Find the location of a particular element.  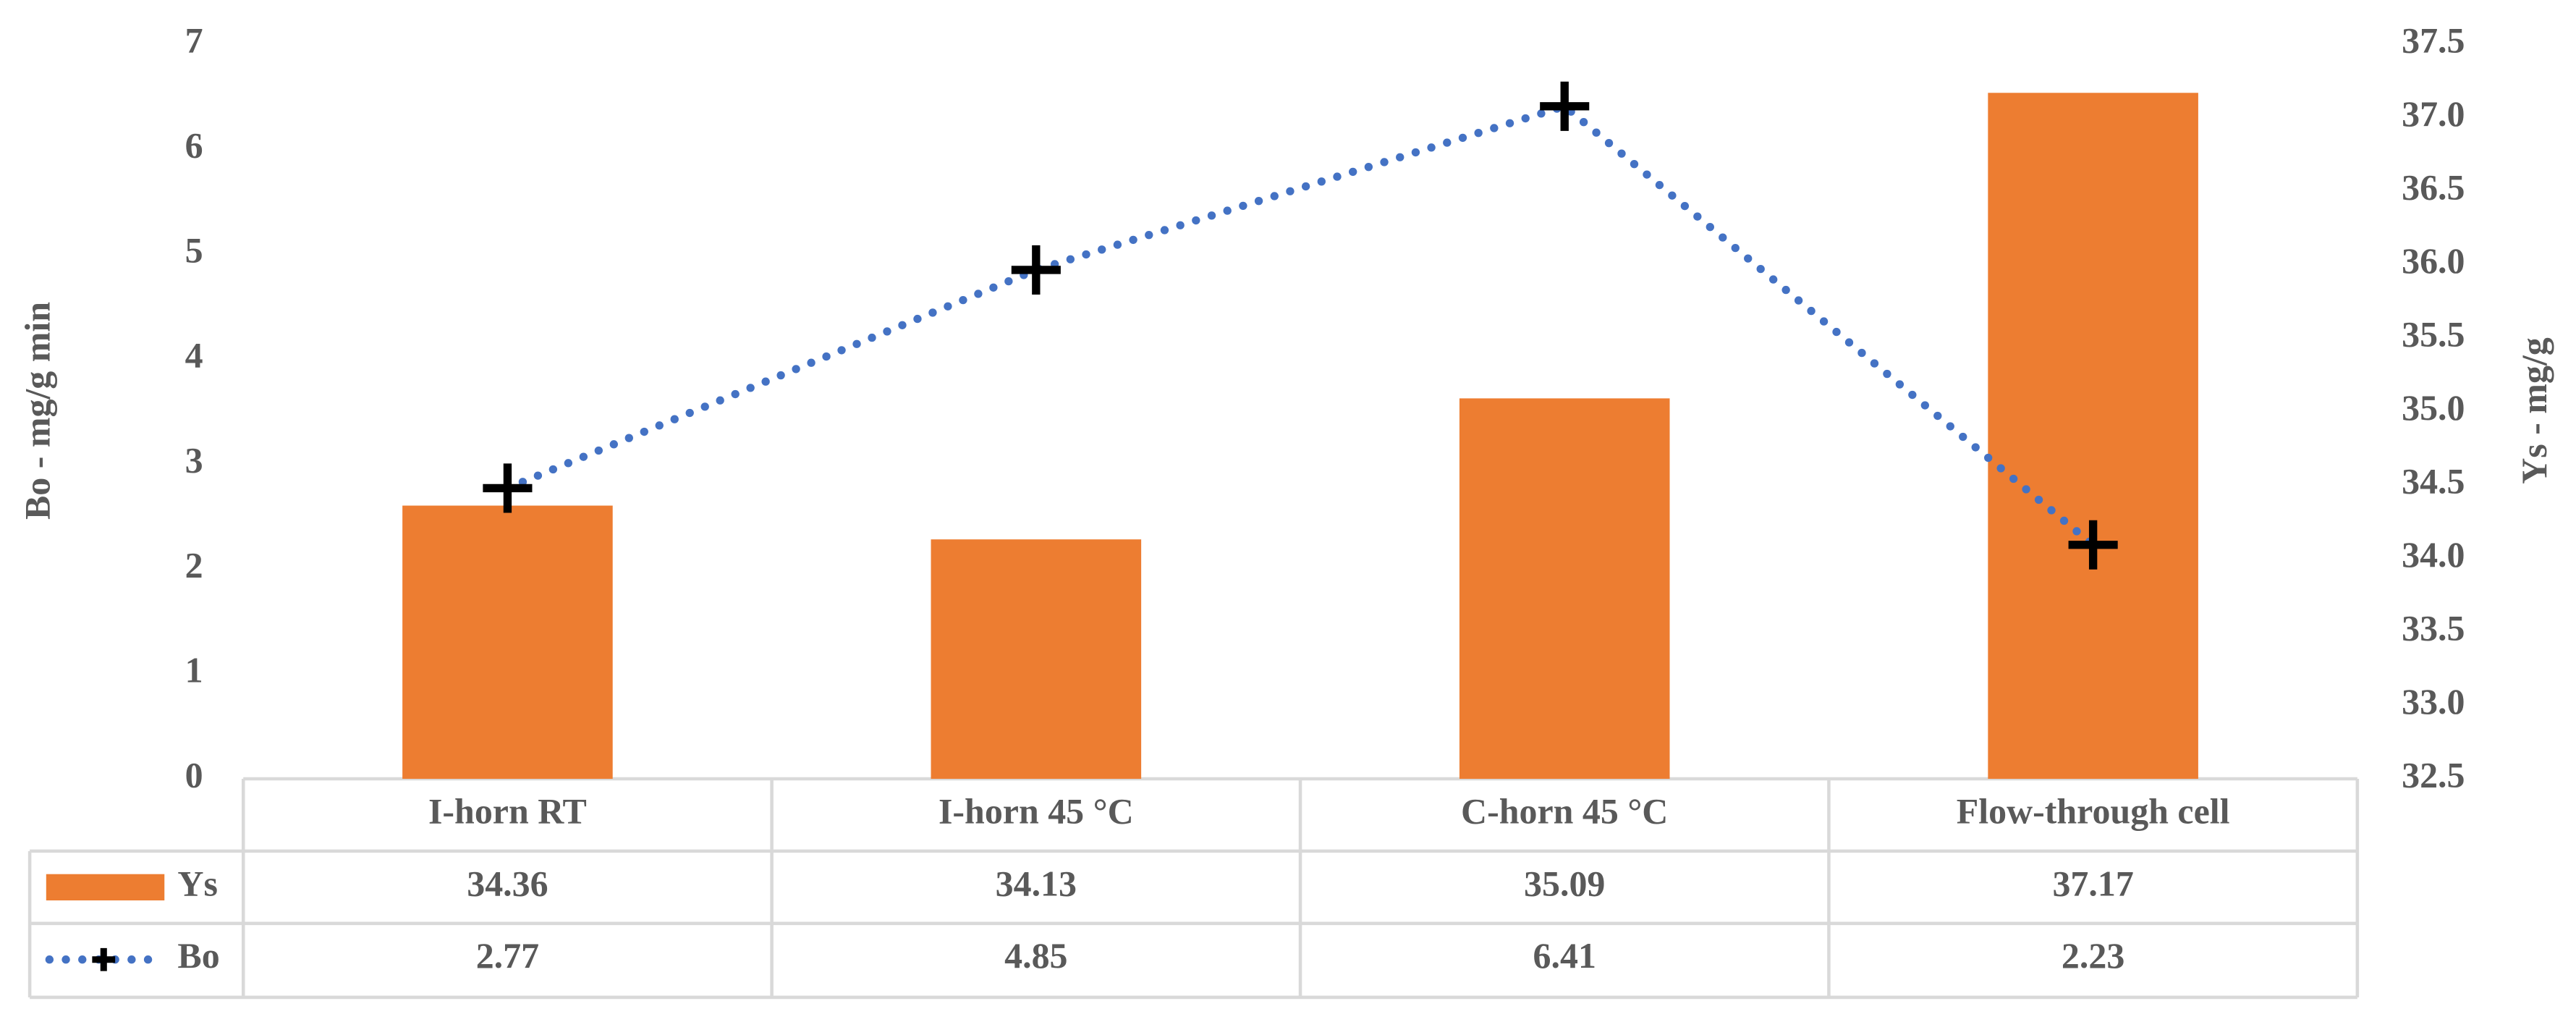

y2-axis-title: Ys - mg/g is located at coordinates (2534, 410).